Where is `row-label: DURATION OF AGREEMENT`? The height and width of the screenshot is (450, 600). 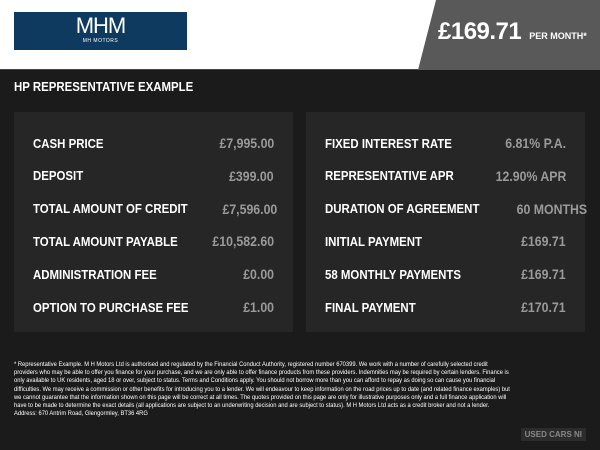 row-label: DURATION OF AGREEMENT is located at coordinates (402, 209).